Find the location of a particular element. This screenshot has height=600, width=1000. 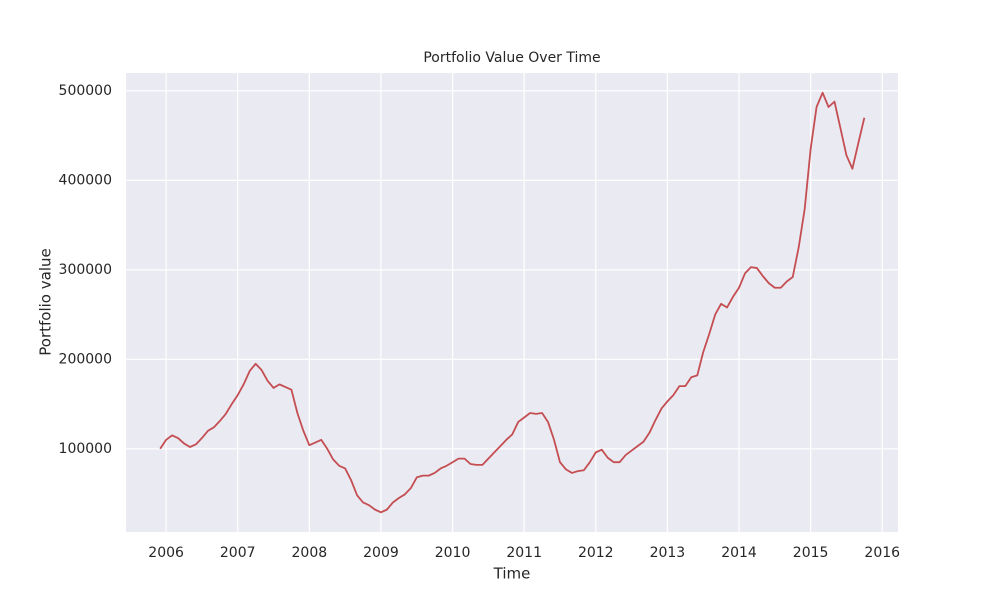

x-tick-label: 2013 is located at coordinates (668, 553).